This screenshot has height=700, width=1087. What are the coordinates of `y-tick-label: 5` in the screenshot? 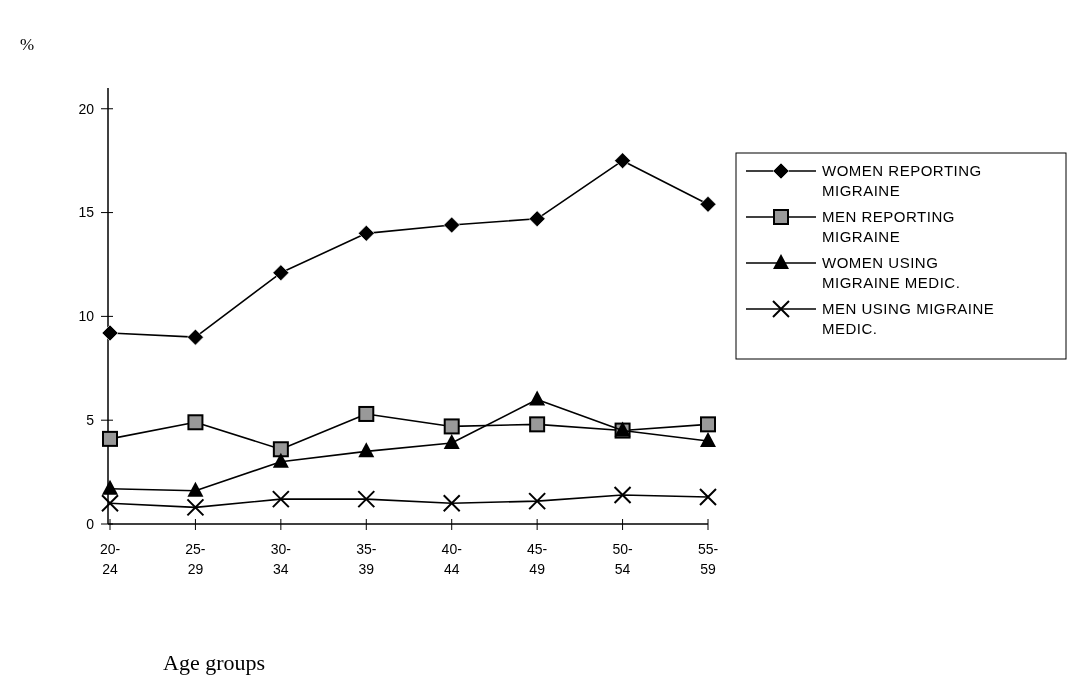 It's located at (90, 420).